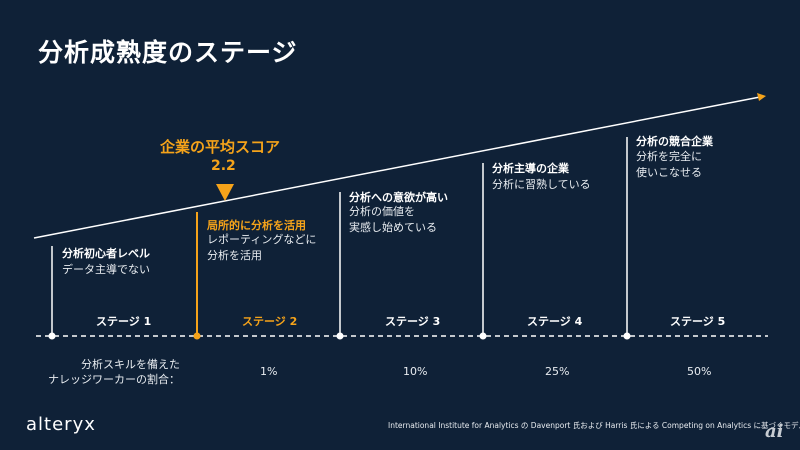 The width and height of the screenshot is (800, 450). Describe the element at coordinates (398, 197) in the screenshot. I see `stage-3-heading: 分析への意欲が高い` at that location.